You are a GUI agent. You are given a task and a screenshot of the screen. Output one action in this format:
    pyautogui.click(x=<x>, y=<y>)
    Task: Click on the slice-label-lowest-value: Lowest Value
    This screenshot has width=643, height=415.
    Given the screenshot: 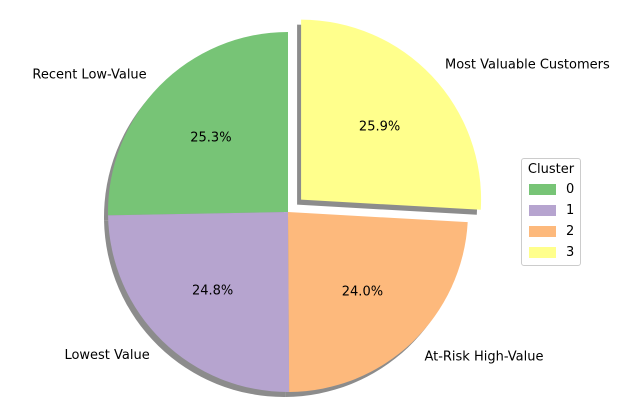 What is the action you would take?
    pyautogui.click(x=106, y=355)
    